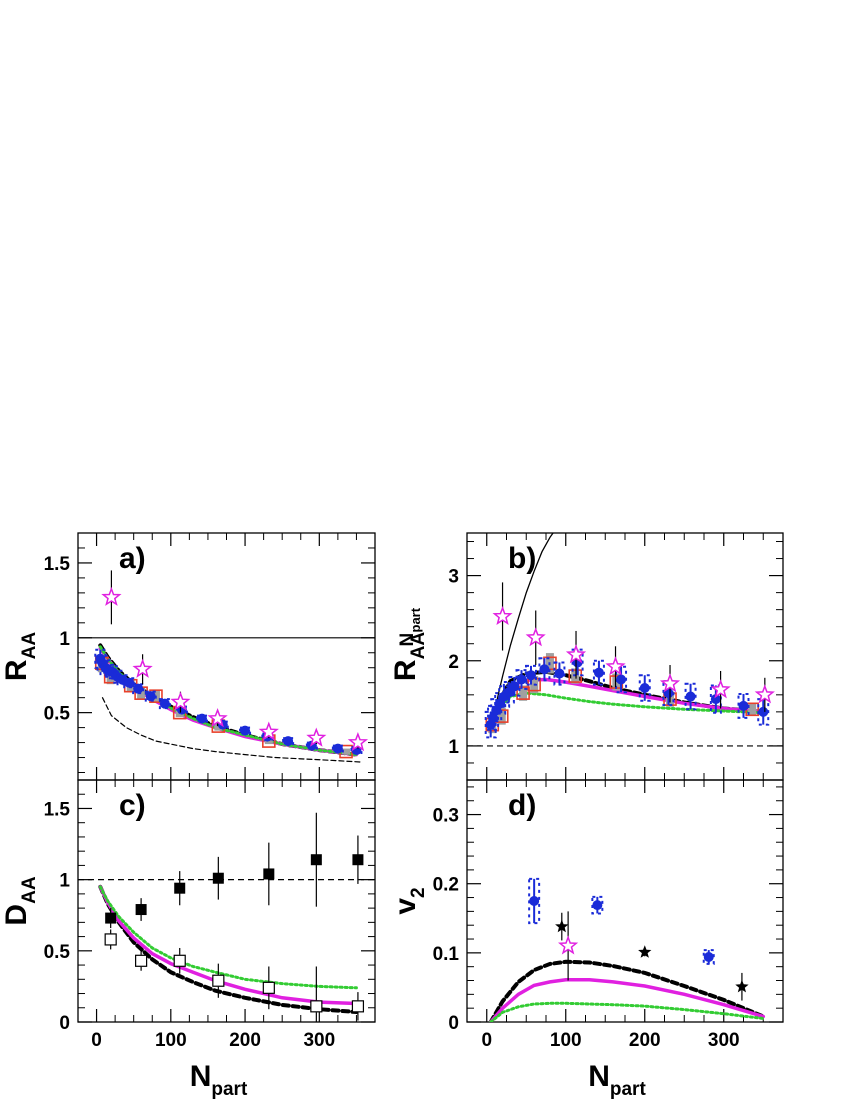  Describe the element at coordinates (415, 619) in the screenshot. I see `y-axis-label-sup-sub: part` at that location.